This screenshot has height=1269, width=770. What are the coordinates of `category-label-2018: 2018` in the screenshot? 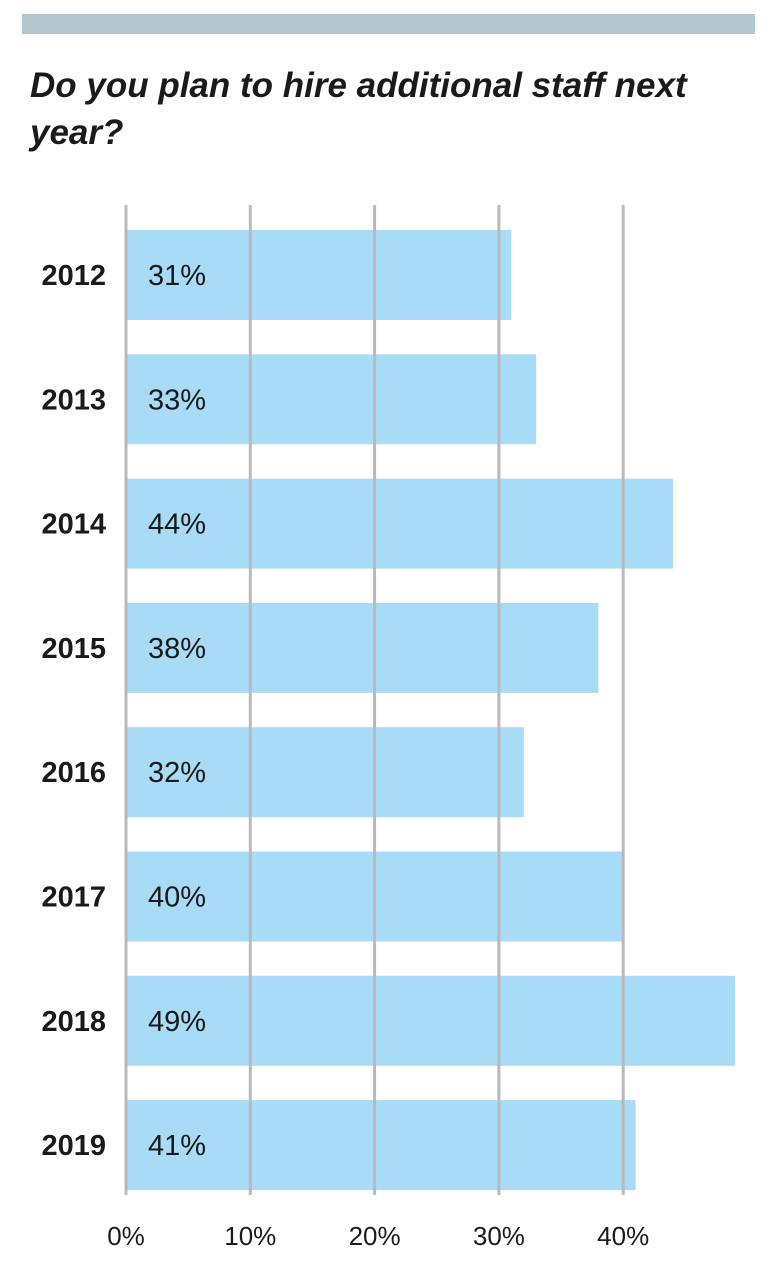 It's located at (73, 1022).